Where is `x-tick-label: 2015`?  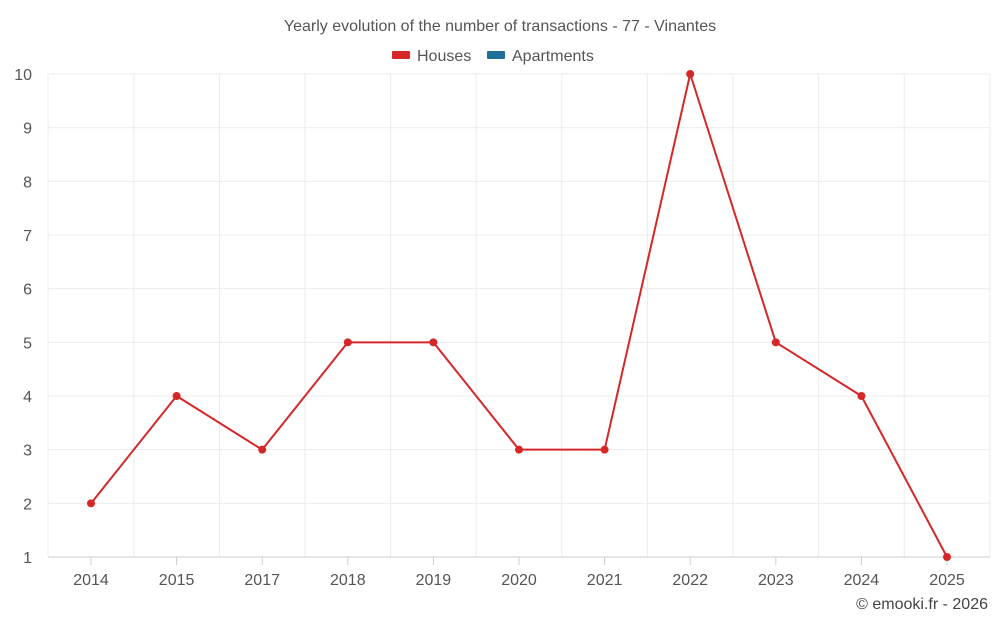
x-tick-label: 2015 is located at coordinates (177, 580).